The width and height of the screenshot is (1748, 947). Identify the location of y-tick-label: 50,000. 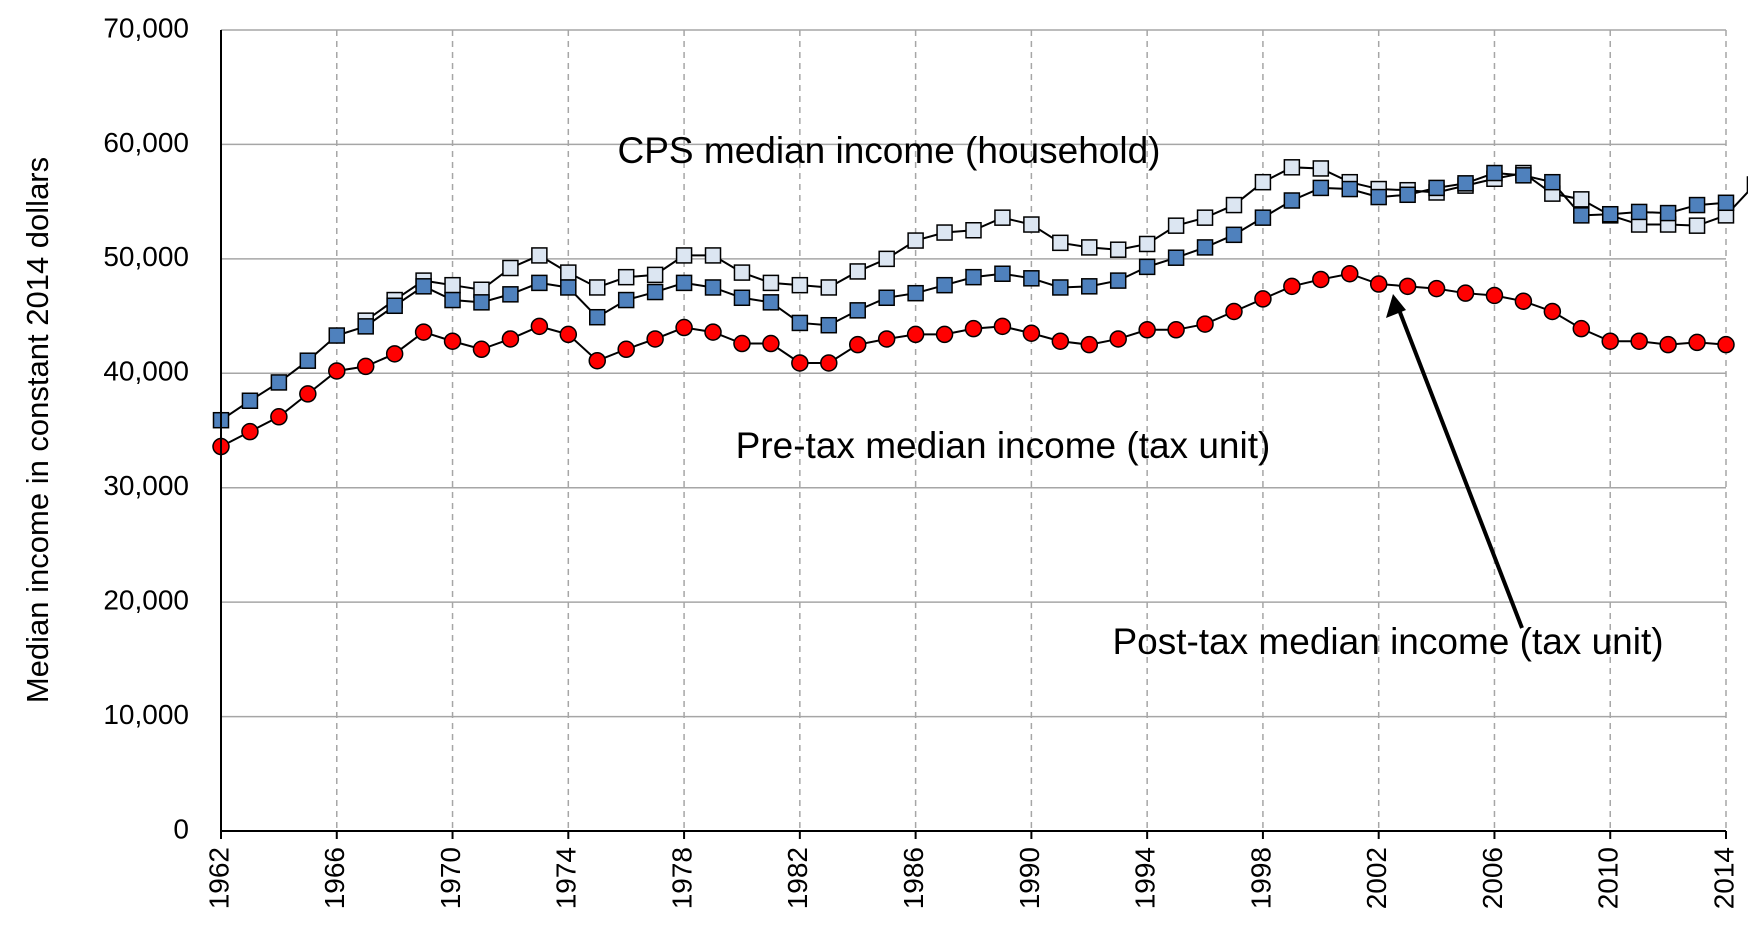
(146, 256).